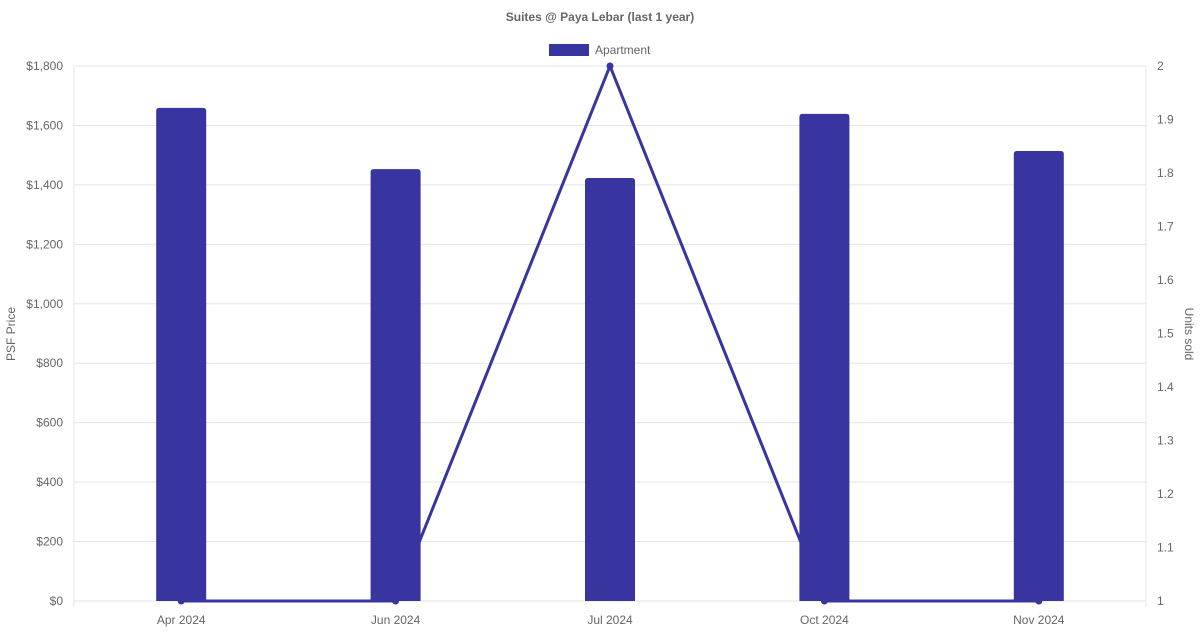 This screenshot has height=635, width=1200. Describe the element at coordinates (824, 620) in the screenshot. I see `x-tick-label: Oct 2024` at that location.